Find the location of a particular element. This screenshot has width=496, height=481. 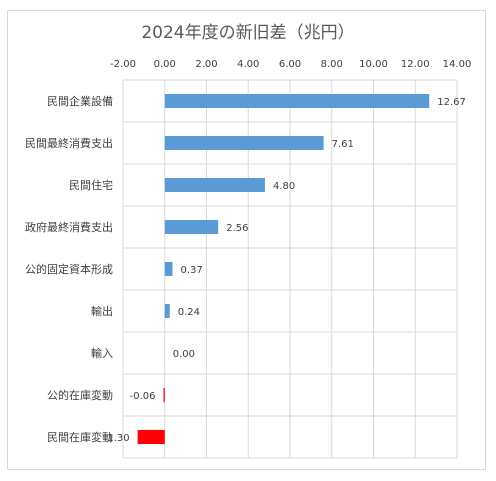

data-label: 4.80 is located at coordinates (284, 186).